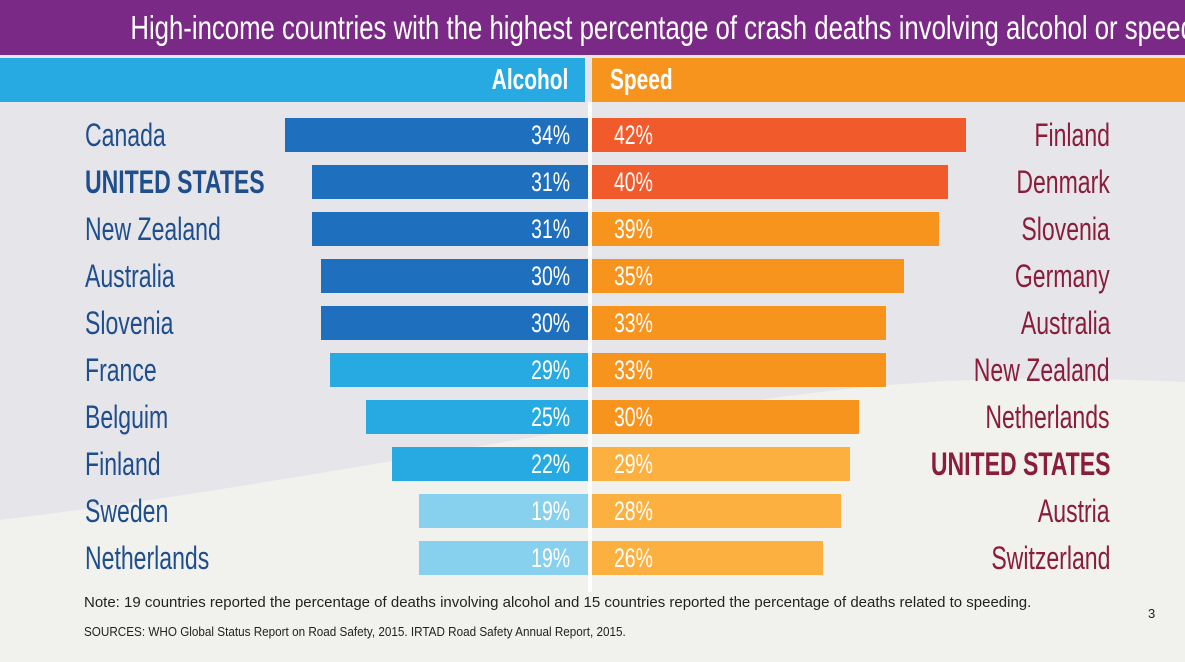  What do you see at coordinates (633, 511) in the screenshot?
I see `speed-value-label: 28%` at bounding box center [633, 511].